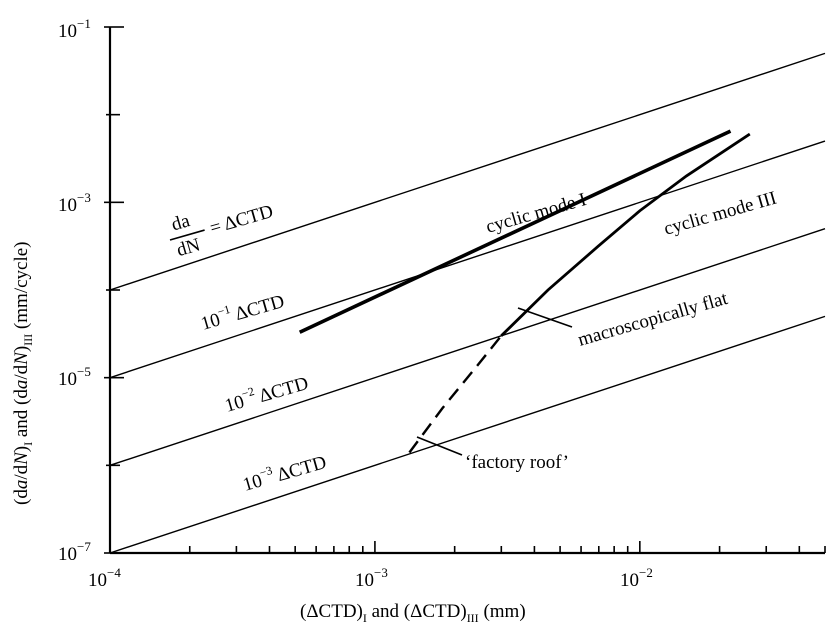 This screenshot has width=837, height=630. What do you see at coordinates (74, 377) in the screenshot?
I see `y-tick-label: 10⁻⁵` at bounding box center [74, 377].